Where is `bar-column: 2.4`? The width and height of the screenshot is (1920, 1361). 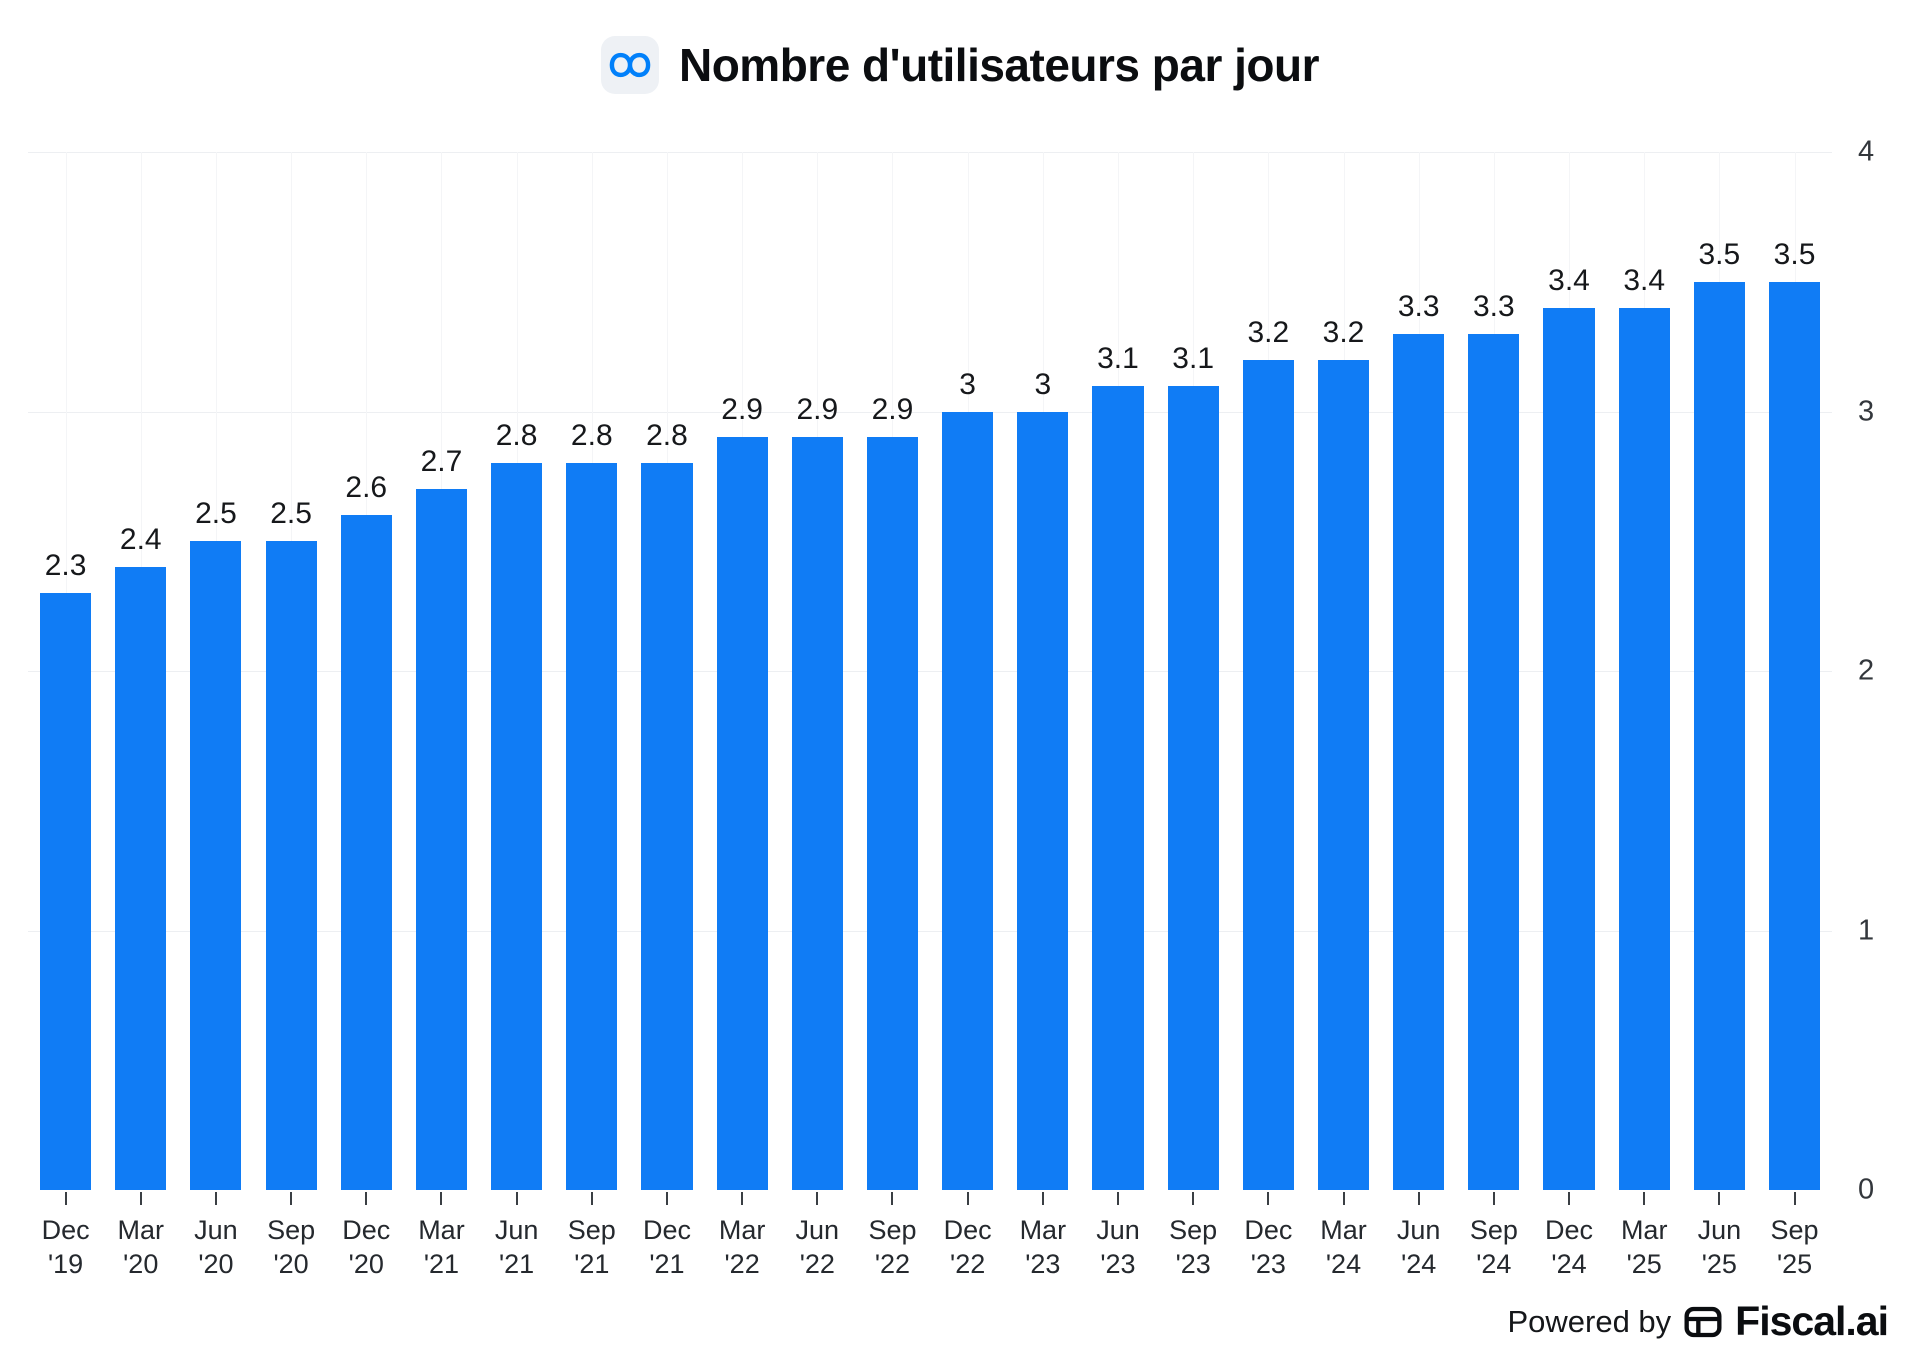
bar-column: 2.4 is located at coordinates (140, 671).